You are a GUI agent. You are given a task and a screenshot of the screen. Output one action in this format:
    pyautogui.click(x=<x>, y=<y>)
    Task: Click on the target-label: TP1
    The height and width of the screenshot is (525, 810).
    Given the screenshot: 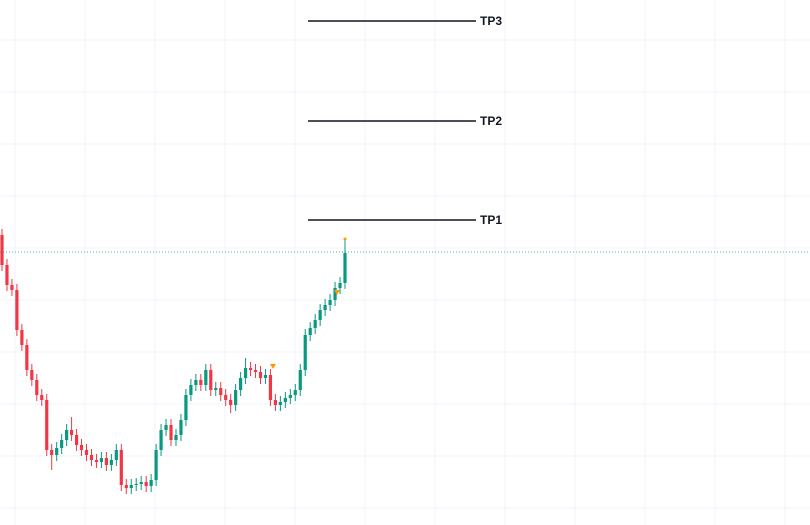 What is the action you would take?
    pyautogui.click(x=491, y=220)
    